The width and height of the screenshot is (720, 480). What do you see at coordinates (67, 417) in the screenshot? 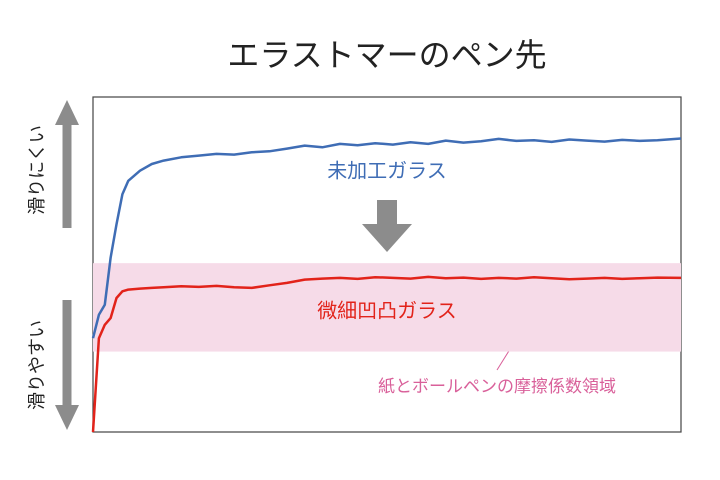
I see `down-arrow-head` at bounding box center [67, 417].